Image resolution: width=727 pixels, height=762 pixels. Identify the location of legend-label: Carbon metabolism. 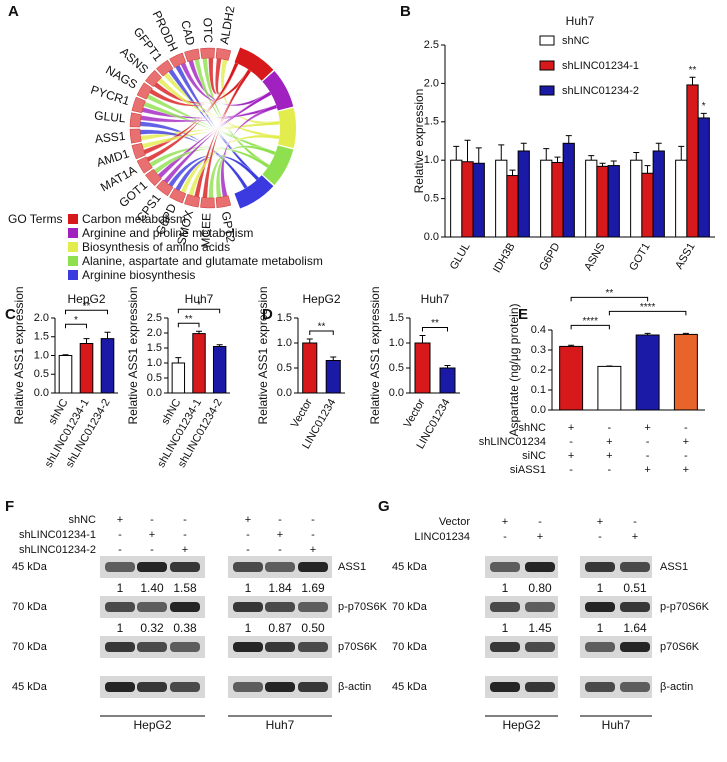
(134, 219).